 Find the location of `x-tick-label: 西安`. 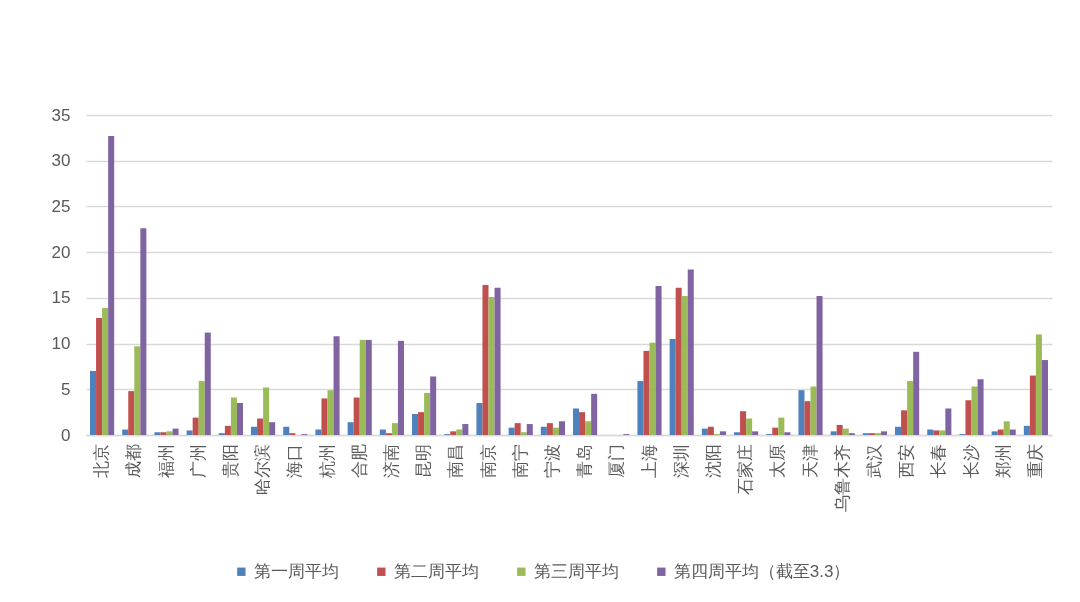

x-tick-label: 西安 is located at coordinates (907, 460).